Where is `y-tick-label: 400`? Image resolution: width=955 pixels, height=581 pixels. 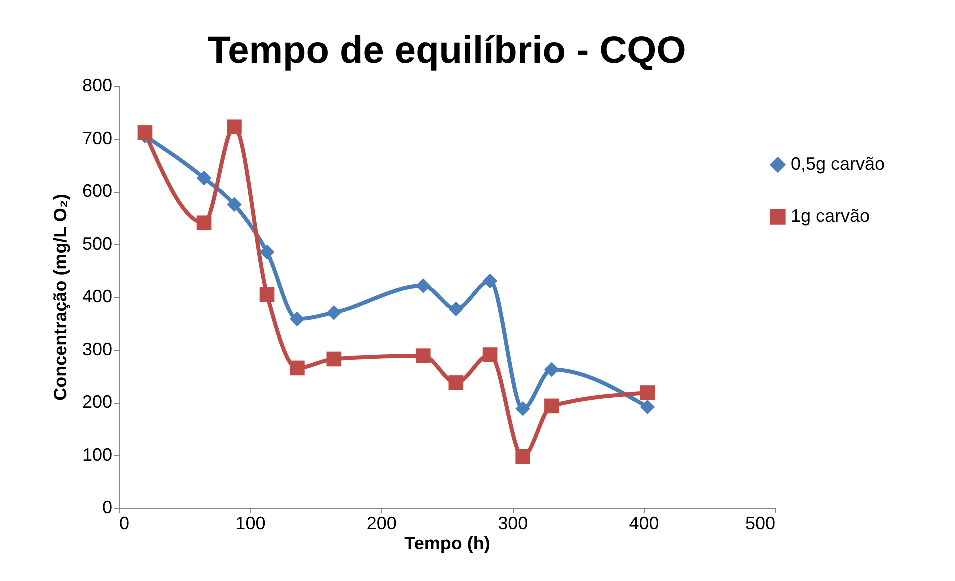
y-tick-label: 400 is located at coordinates (97, 296).